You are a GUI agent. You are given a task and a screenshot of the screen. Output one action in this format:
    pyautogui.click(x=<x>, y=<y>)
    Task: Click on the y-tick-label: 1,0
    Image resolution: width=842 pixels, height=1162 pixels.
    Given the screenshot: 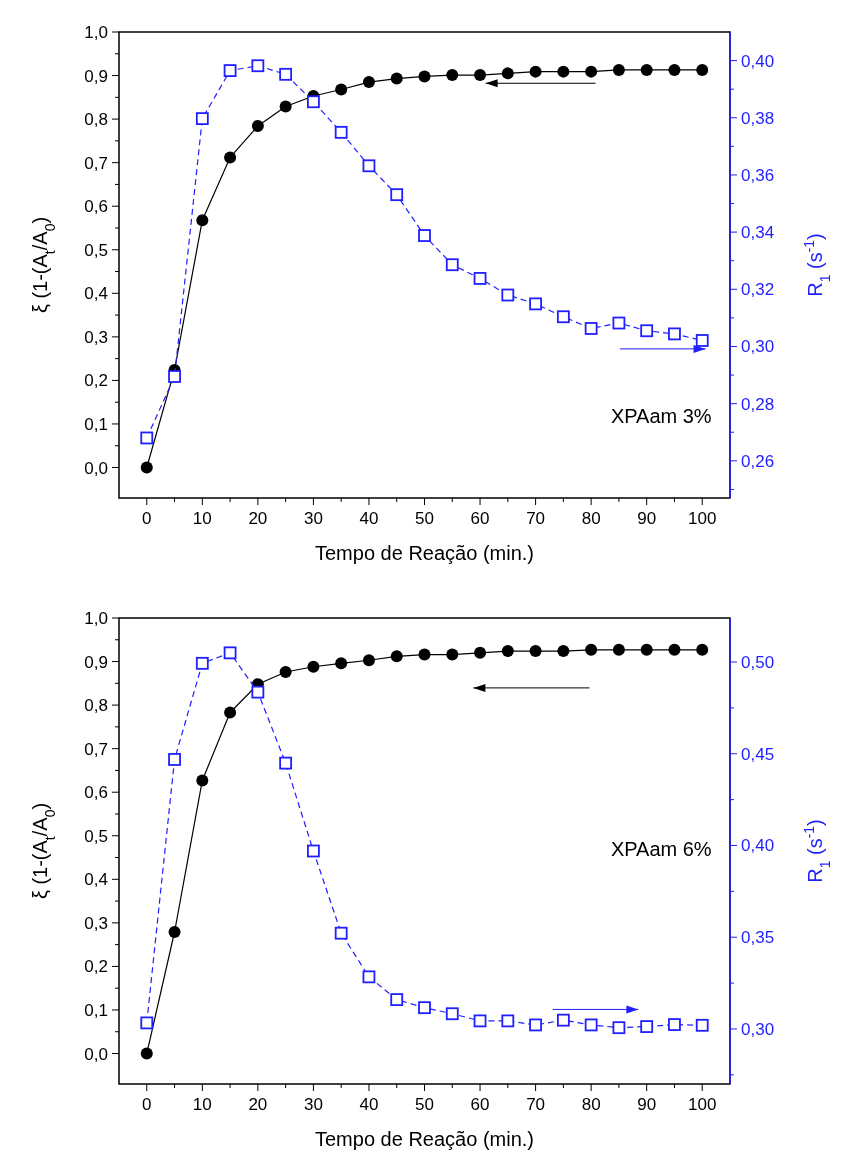 What is the action you would take?
    pyautogui.click(x=96, y=32)
    